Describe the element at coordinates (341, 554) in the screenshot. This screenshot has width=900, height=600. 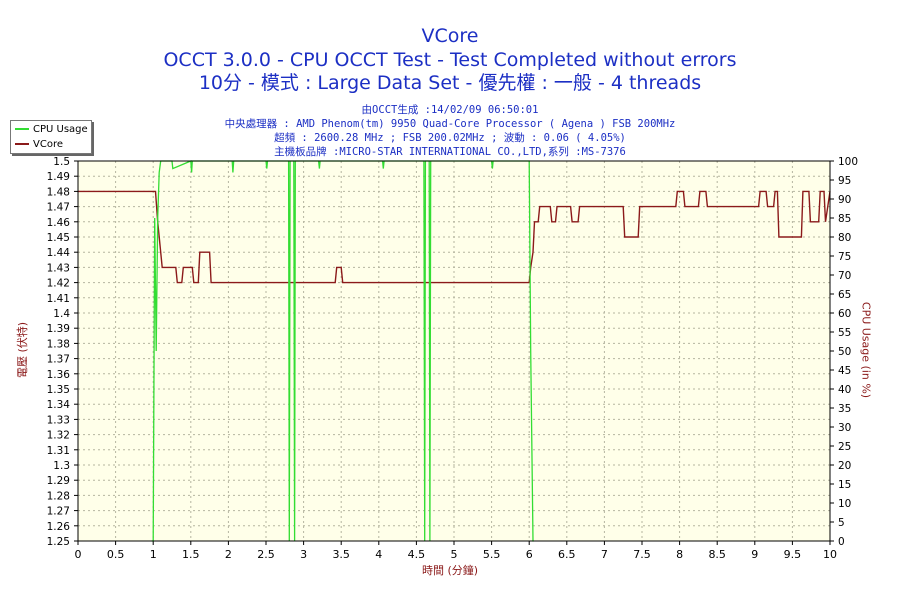
I see `x-tick-label: 3.5` at that location.